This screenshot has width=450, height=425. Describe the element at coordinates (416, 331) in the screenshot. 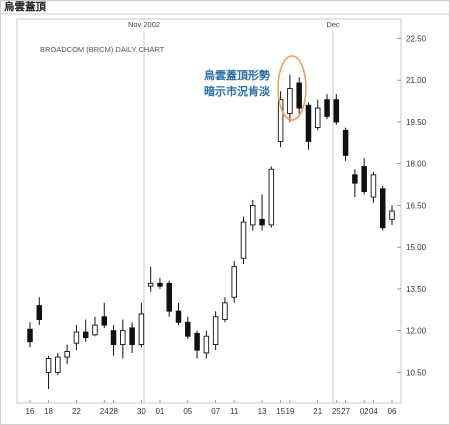

I see `y-tick-label: 12.00` at that location.